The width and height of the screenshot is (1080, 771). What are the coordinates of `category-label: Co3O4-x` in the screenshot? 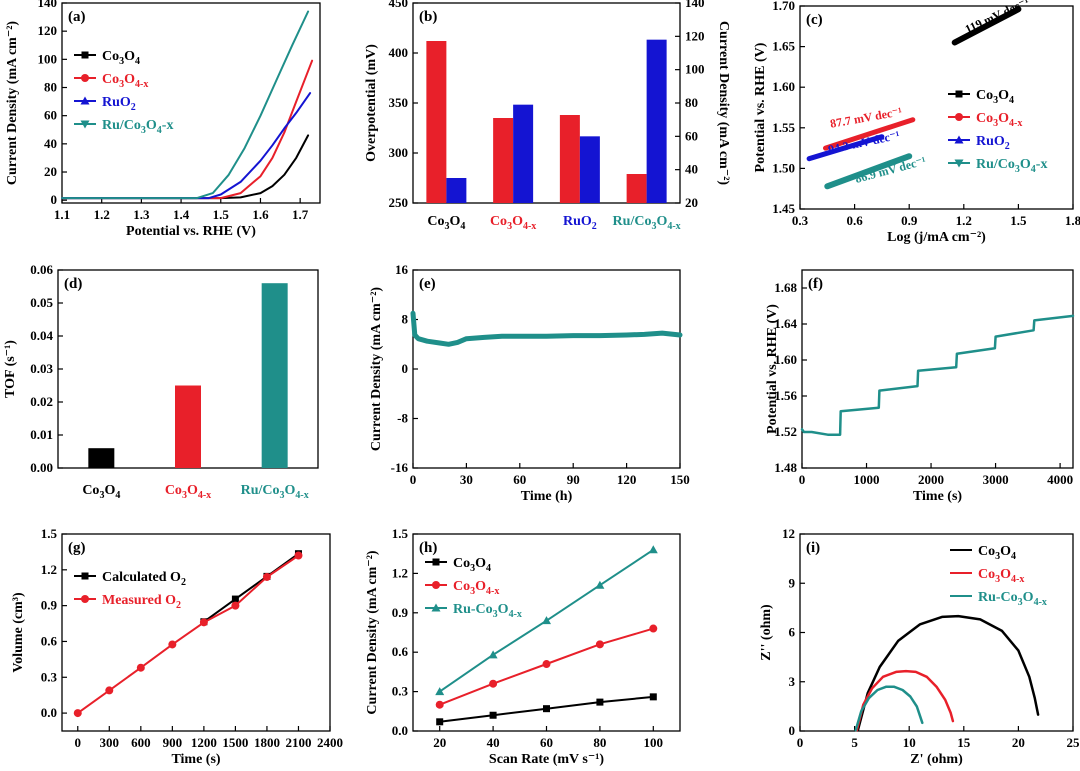 It's located at (188, 492).